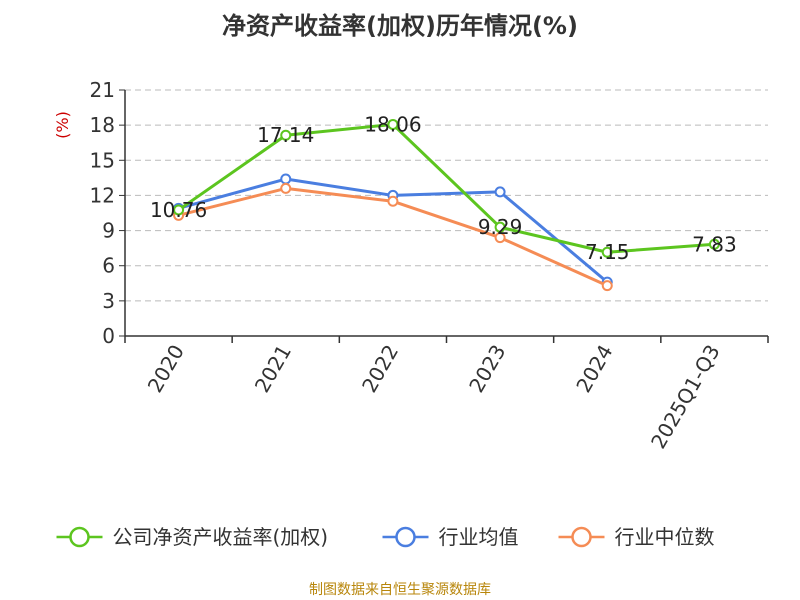  Describe the element at coordinates (62, 125) in the screenshot. I see `y-axis-label: (%)` at that location.